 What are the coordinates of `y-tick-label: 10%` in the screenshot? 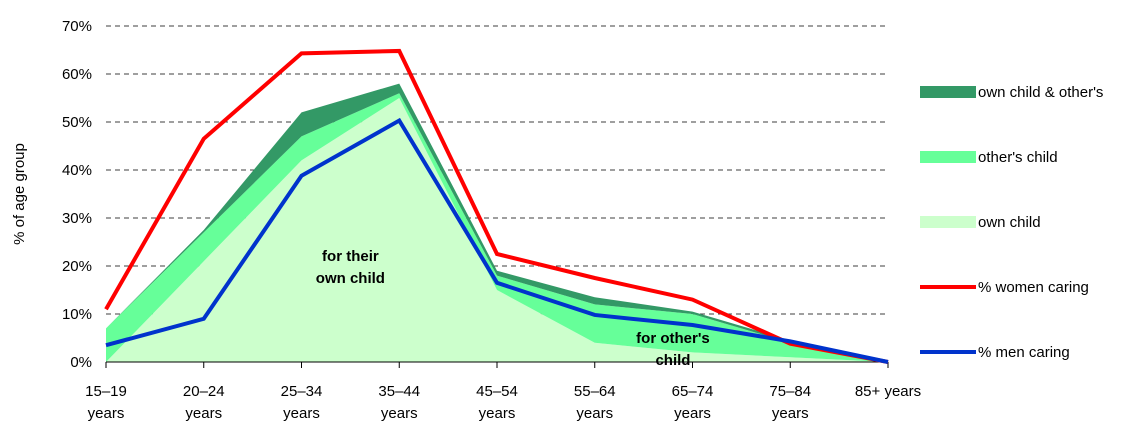 It's located at (77, 314).